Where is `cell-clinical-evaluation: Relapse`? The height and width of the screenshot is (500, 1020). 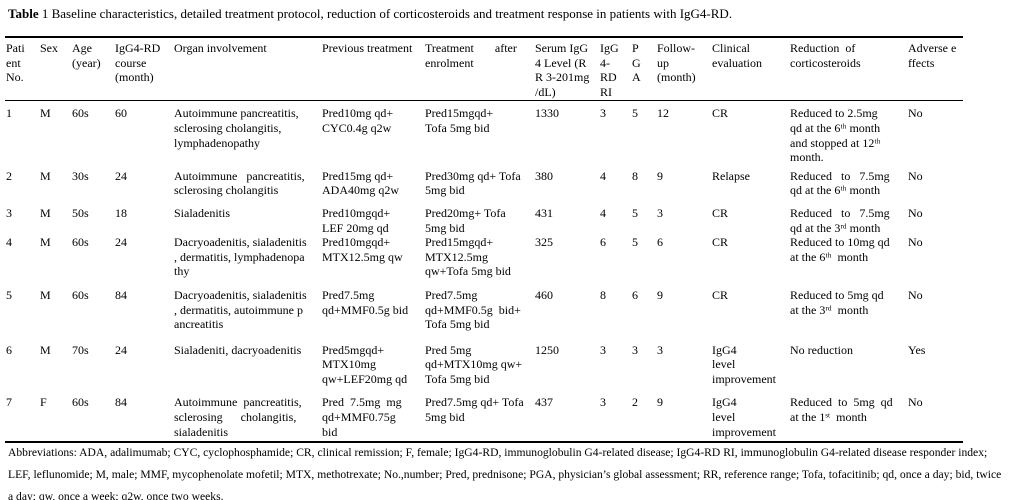 cell-clinical-evaluation: Relapse is located at coordinates (731, 175).